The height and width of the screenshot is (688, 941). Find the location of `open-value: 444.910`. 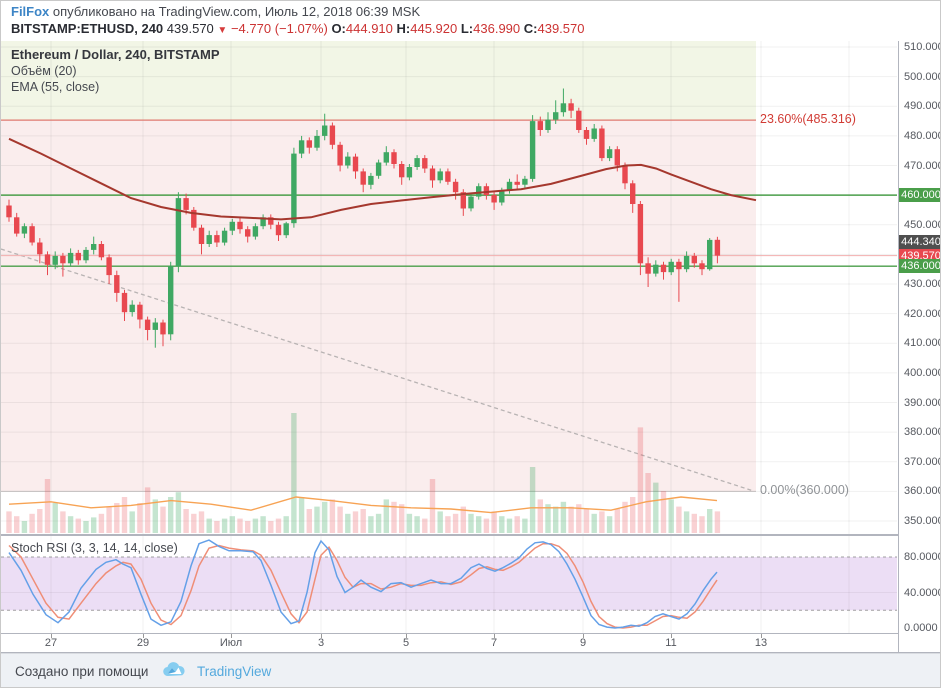

open-value: 444.910 is located at coordinates (369, 28).